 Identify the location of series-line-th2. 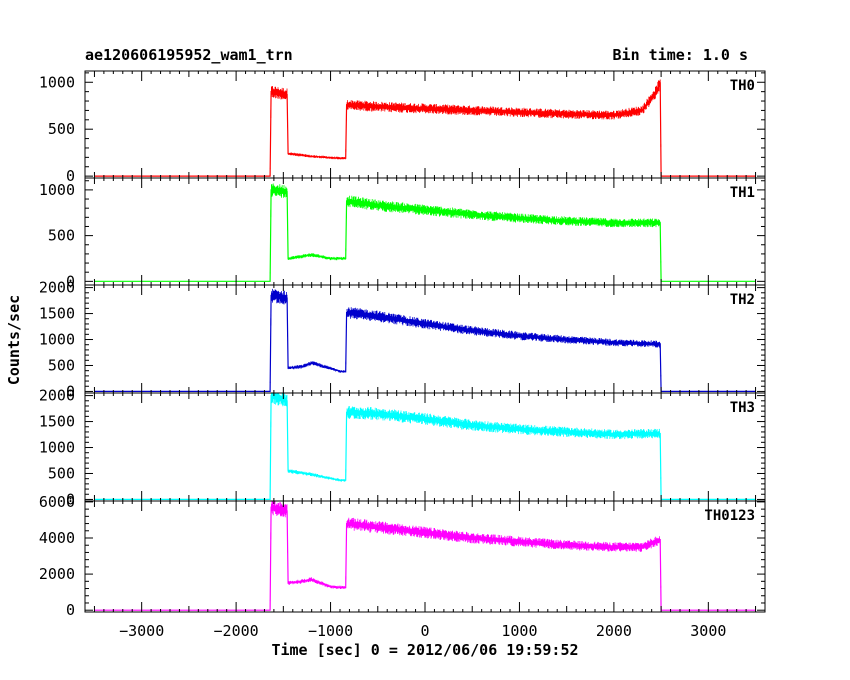
(425, 343).